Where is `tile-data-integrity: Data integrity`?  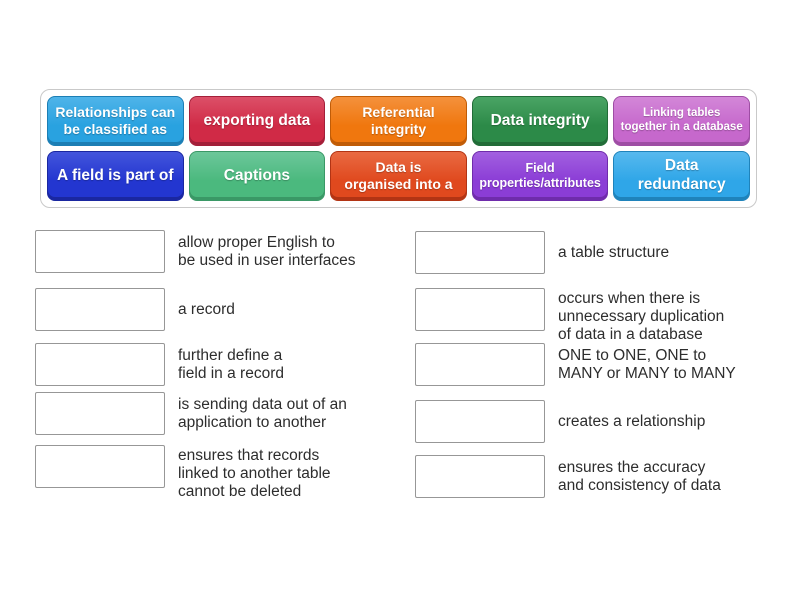 tile-data-integrity: Data integrity is located at coordinates (540, 121).